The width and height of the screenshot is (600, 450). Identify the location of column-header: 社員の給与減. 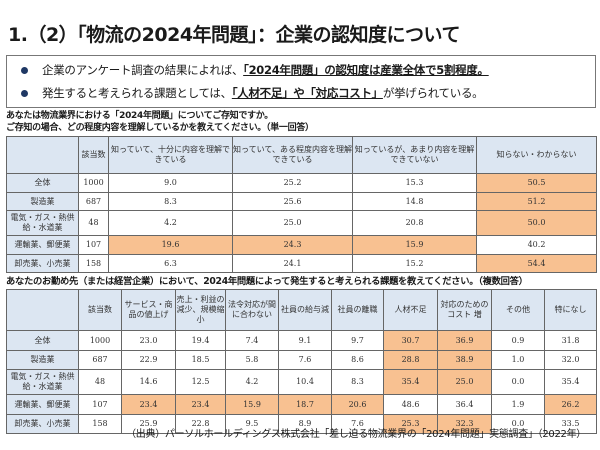
(305, 310).